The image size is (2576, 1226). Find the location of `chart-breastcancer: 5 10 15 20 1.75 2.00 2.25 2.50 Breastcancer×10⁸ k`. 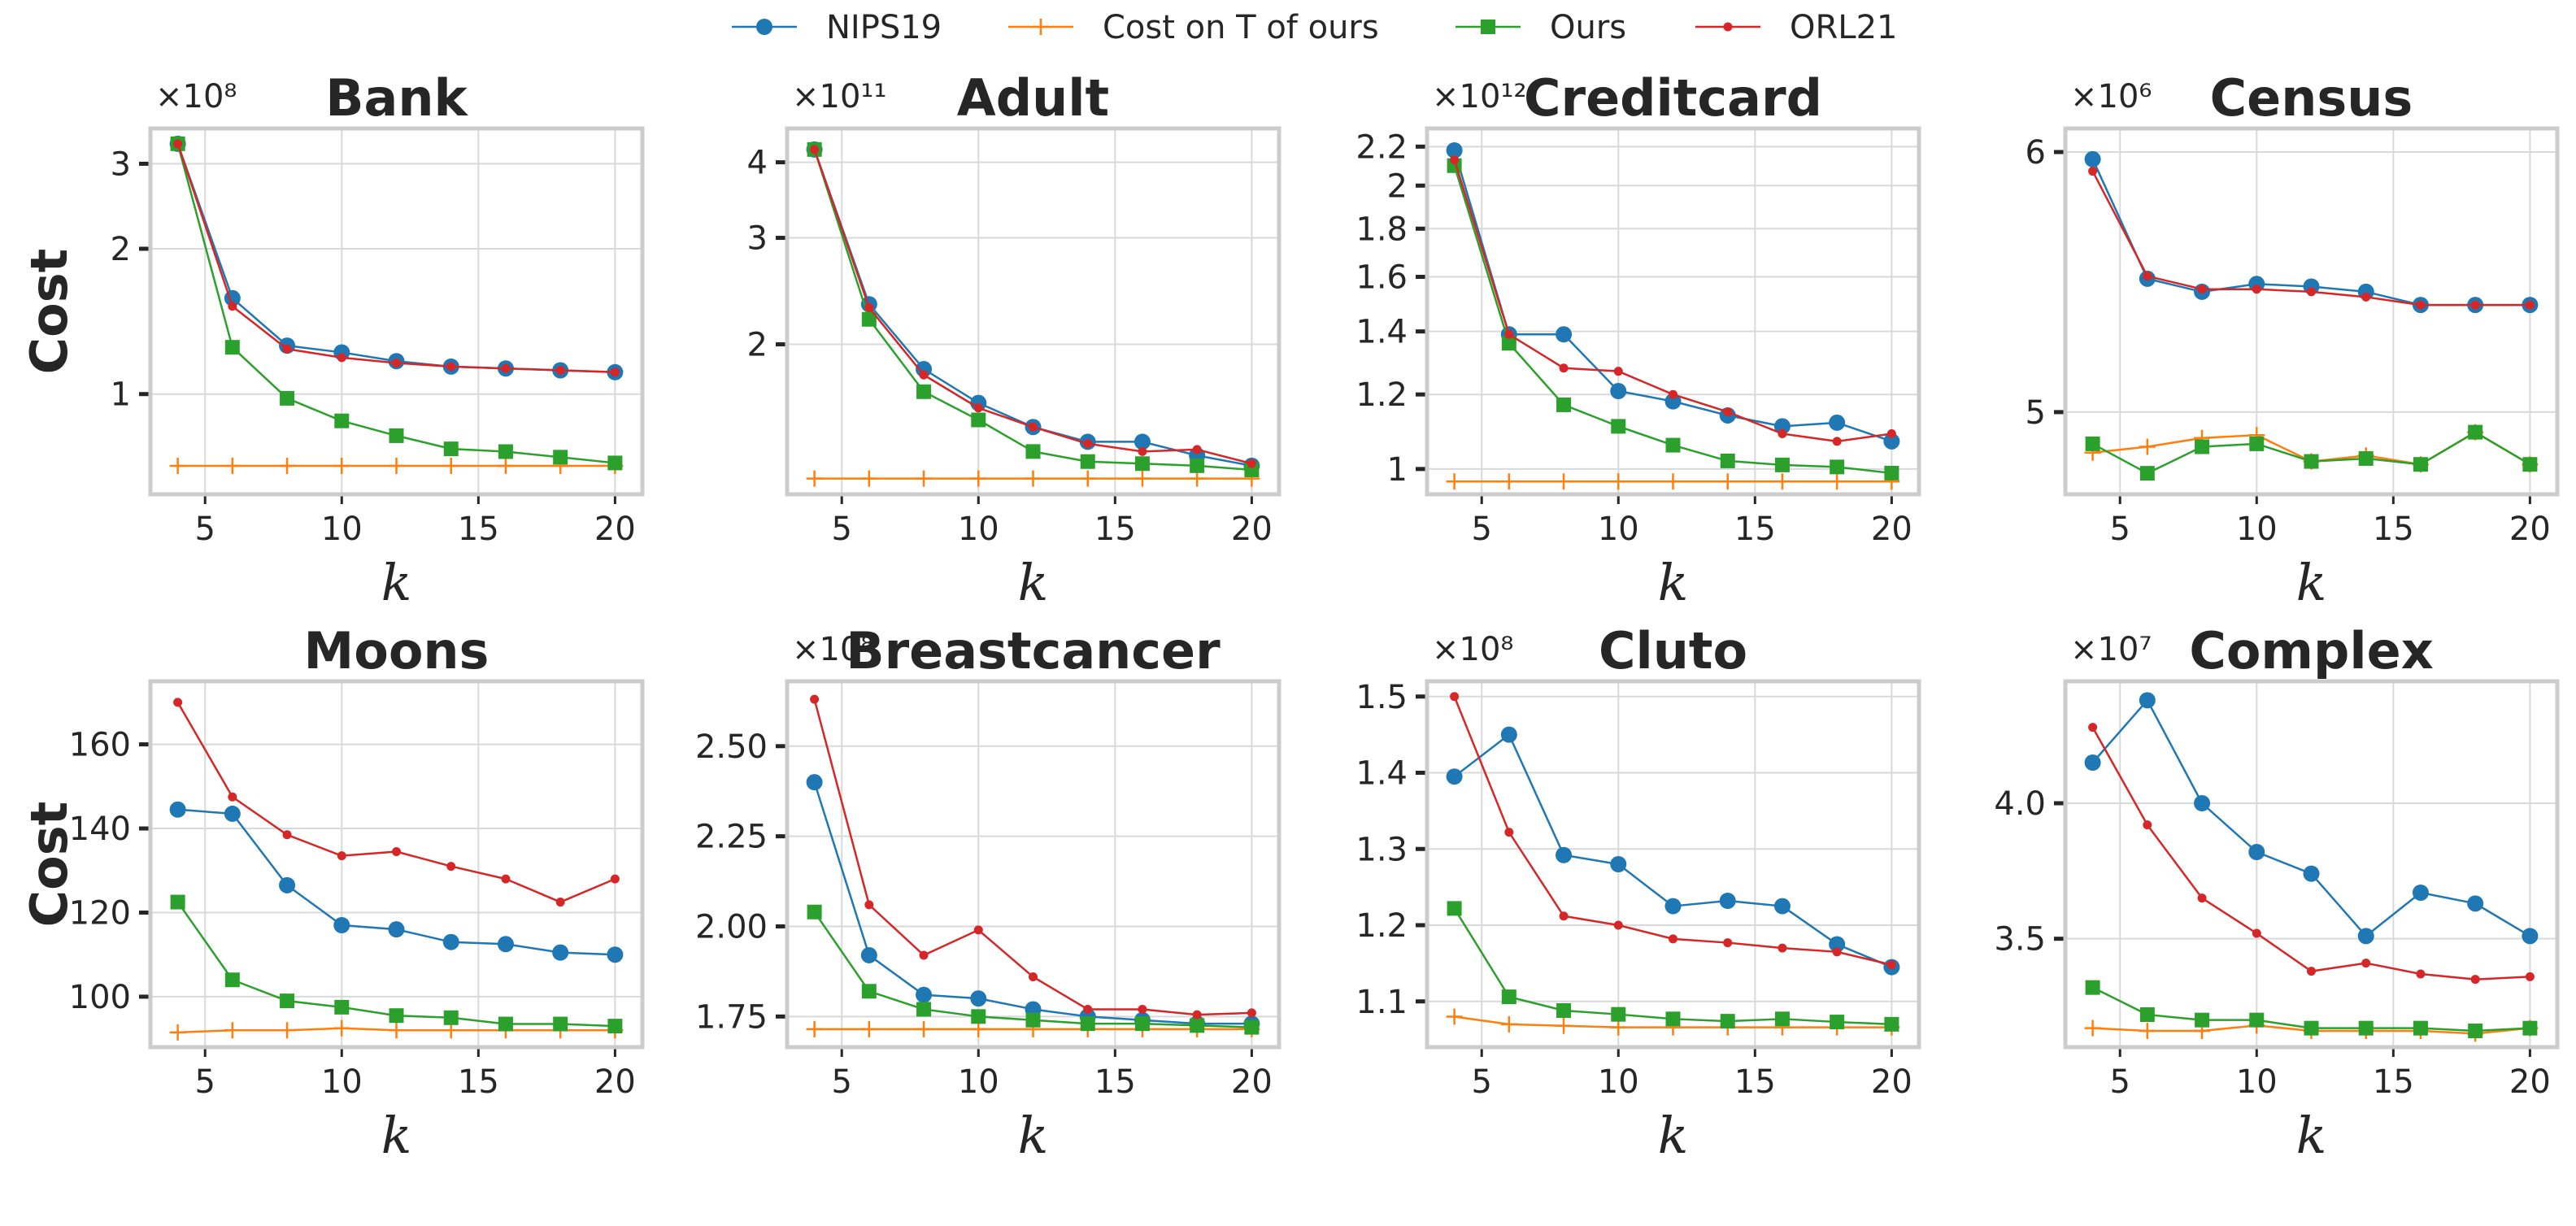

chart-breastcancer: 5 10 15 20 1.75 2.00 2.25 2.50 Breastcancer×10⁸ k is located at coordinates (988, 893).